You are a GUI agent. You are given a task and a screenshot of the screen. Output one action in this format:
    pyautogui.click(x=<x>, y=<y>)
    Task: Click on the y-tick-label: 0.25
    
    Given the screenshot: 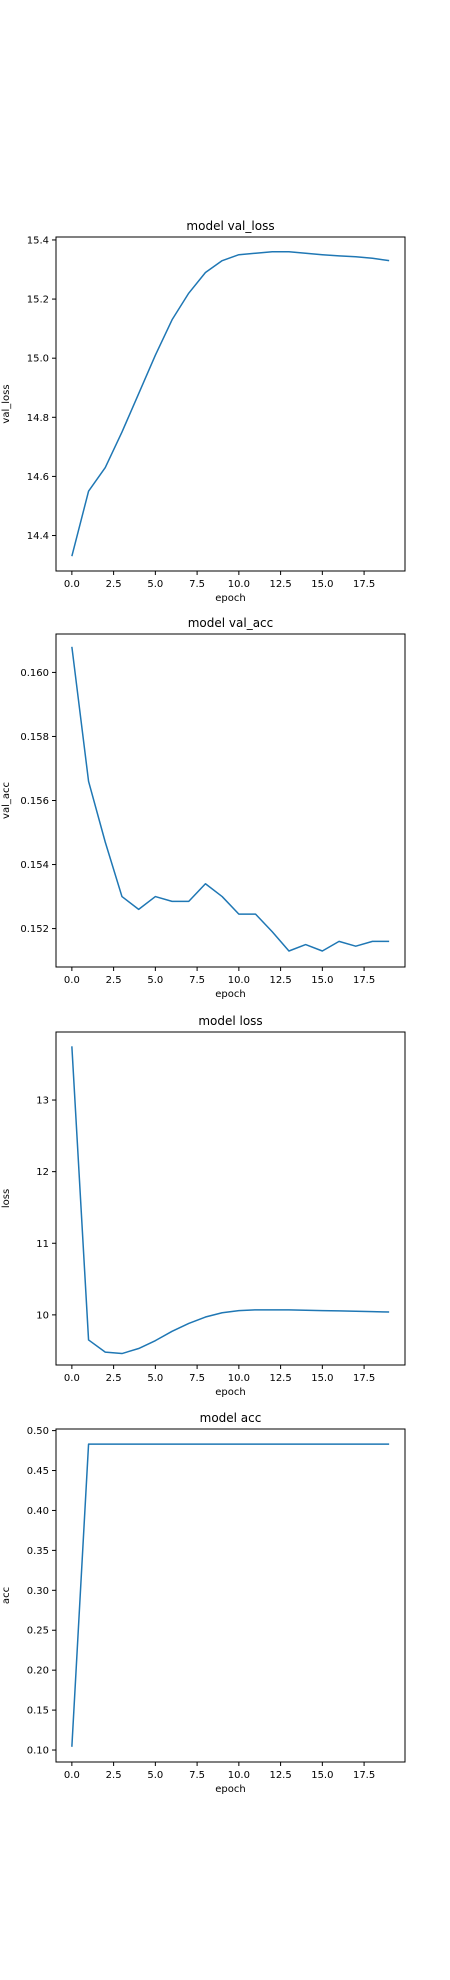 What is the action you would take?
    pyautogui.click(x=38, y=1631)
    